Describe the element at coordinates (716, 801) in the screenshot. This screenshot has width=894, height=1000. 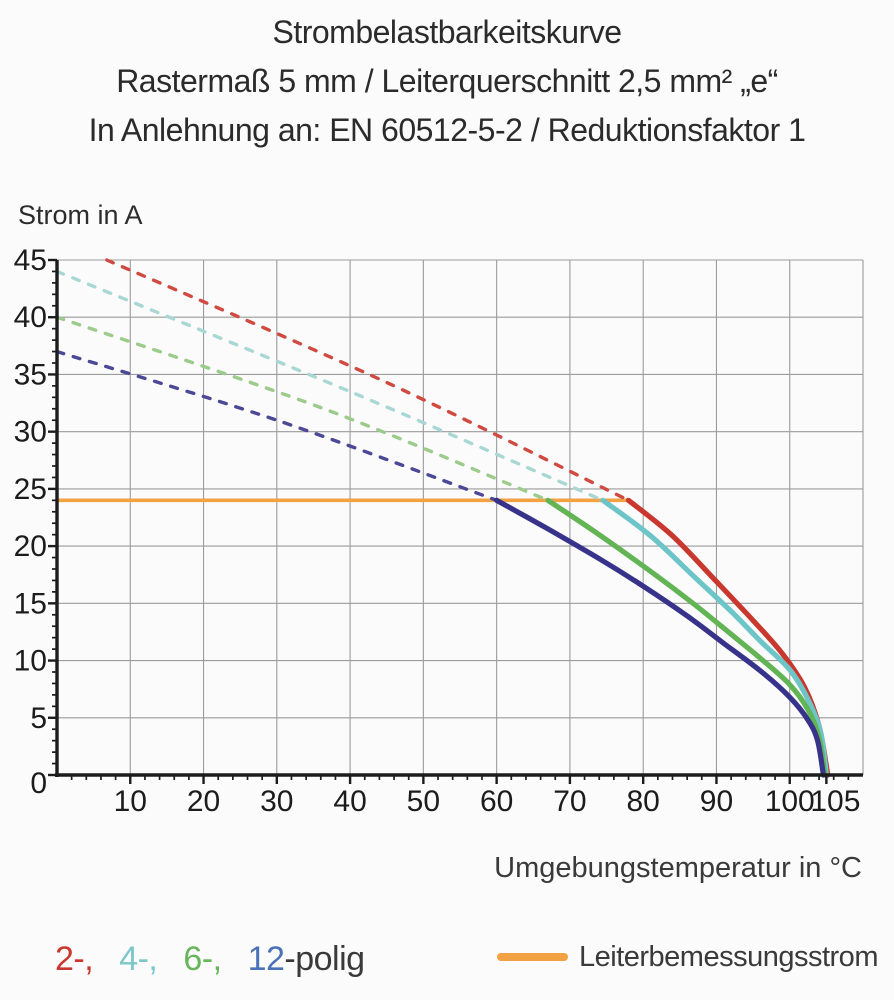
I see `x-tick-label: 90` at that location.